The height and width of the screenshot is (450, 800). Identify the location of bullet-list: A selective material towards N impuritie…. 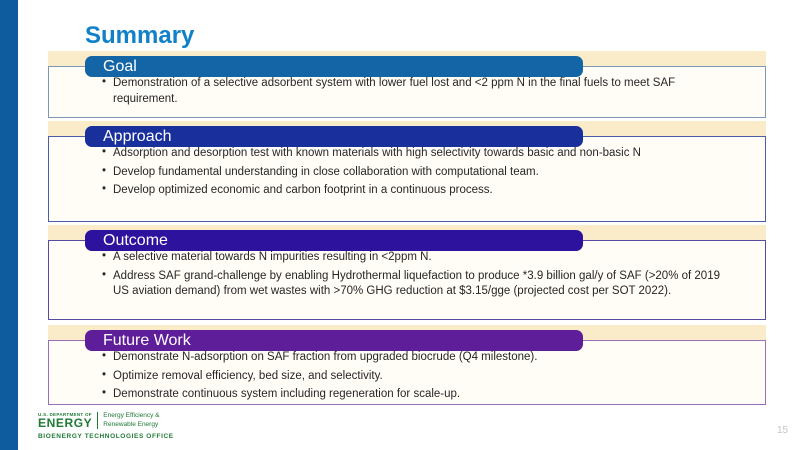
(407, 270).